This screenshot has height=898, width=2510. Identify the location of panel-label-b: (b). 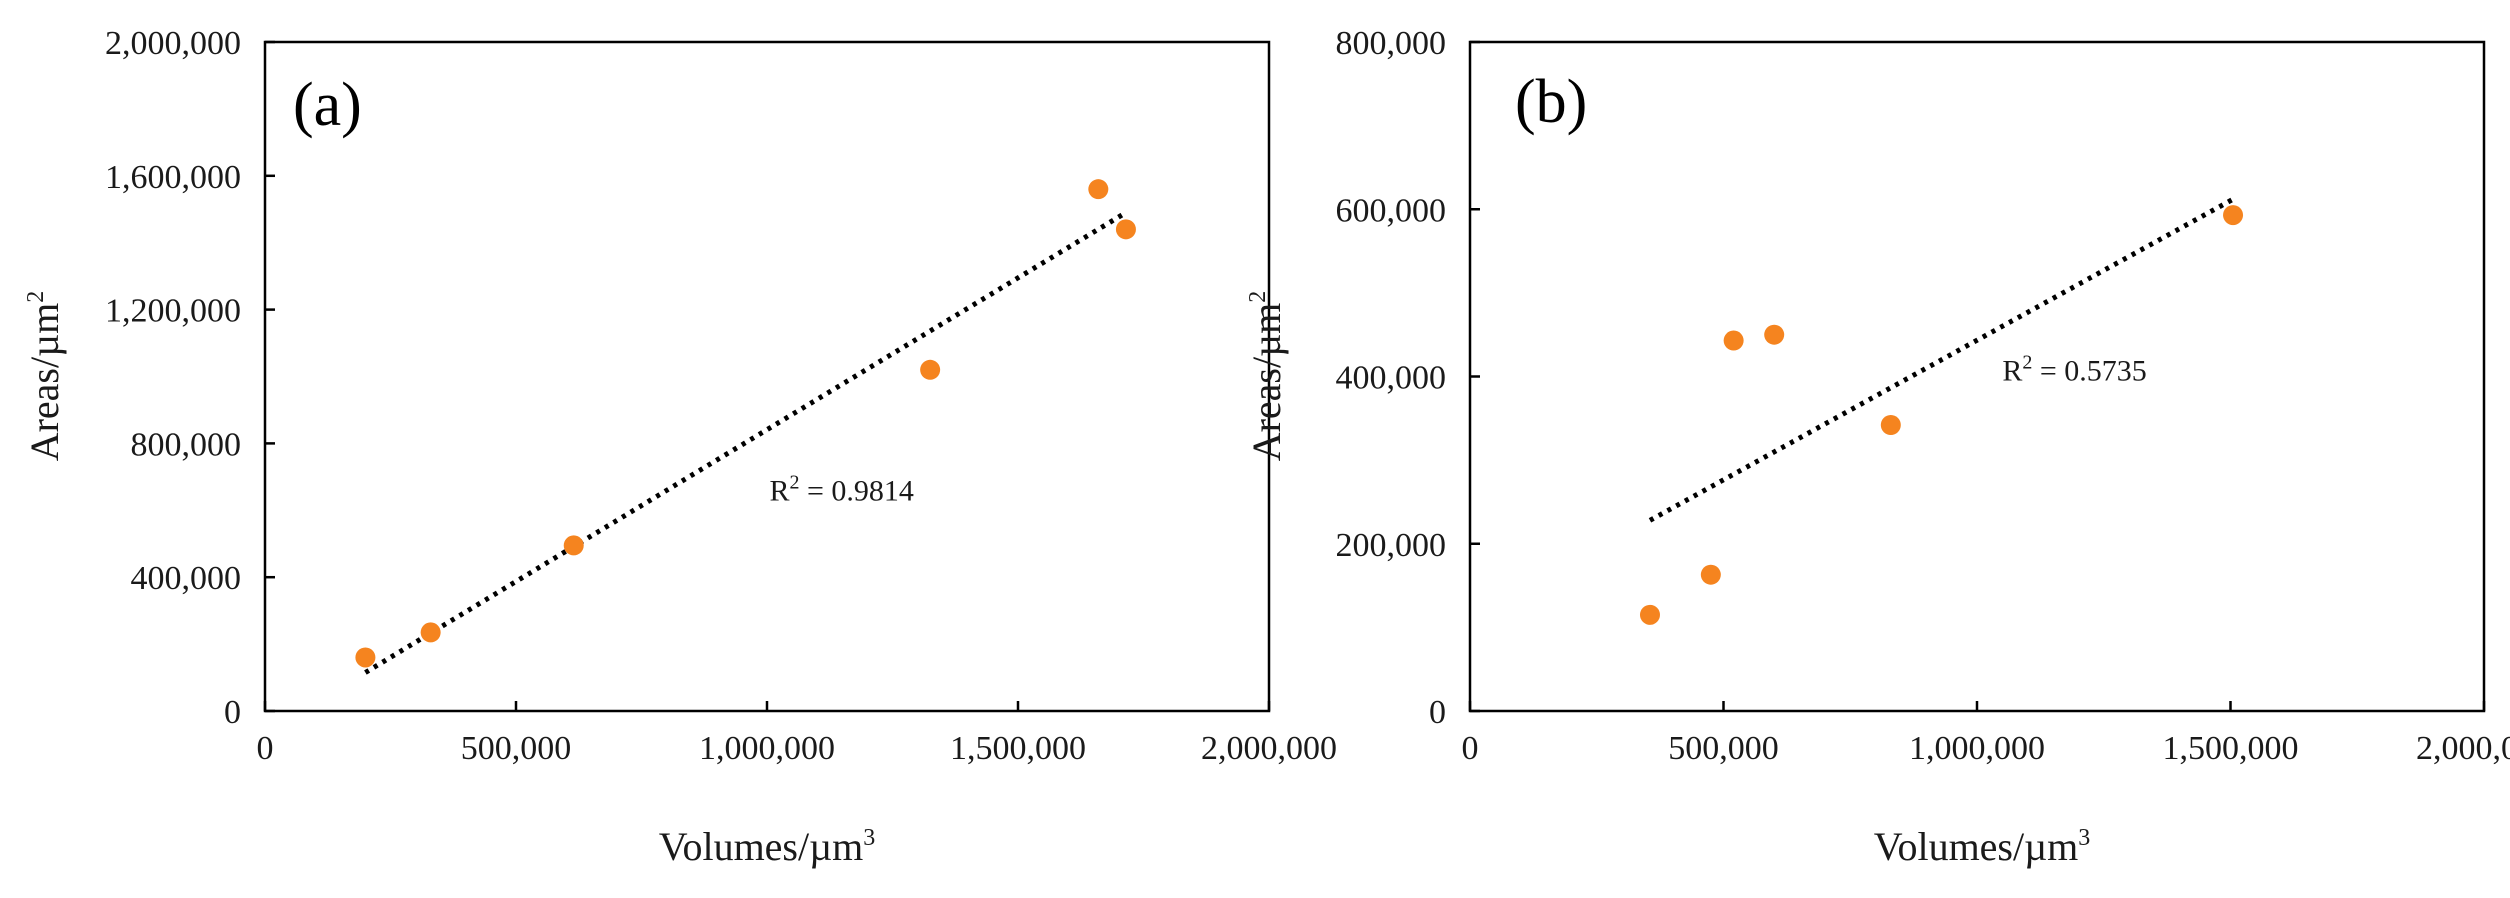
(1551, 102).